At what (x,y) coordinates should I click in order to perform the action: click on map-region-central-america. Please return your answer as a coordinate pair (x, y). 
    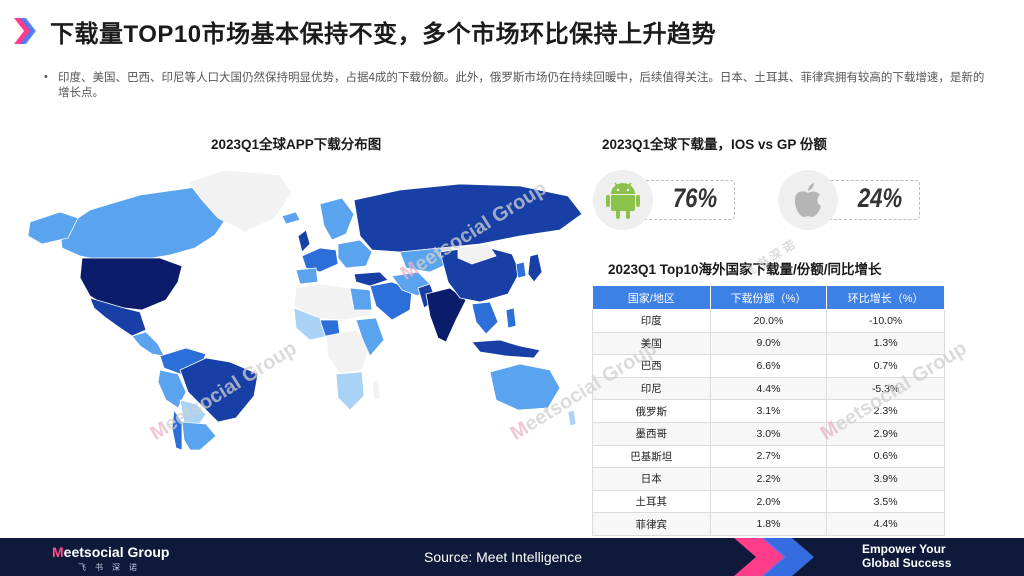
    Looking at the image, I should click on (148, 344).